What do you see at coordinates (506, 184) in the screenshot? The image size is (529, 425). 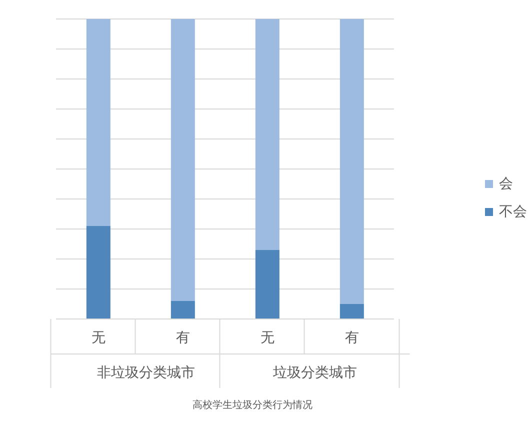 I see `legend-label: 会` at bounding box center [506, 184].